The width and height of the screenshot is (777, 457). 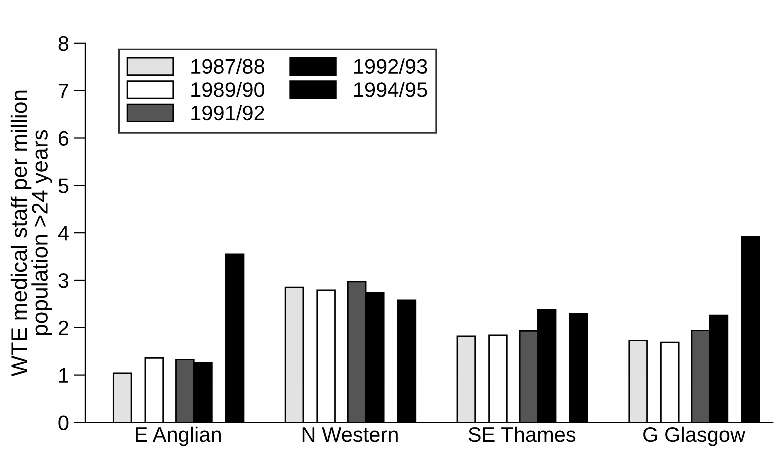 I want to click on y-tick-label: 8, so click(x=63, y=44).